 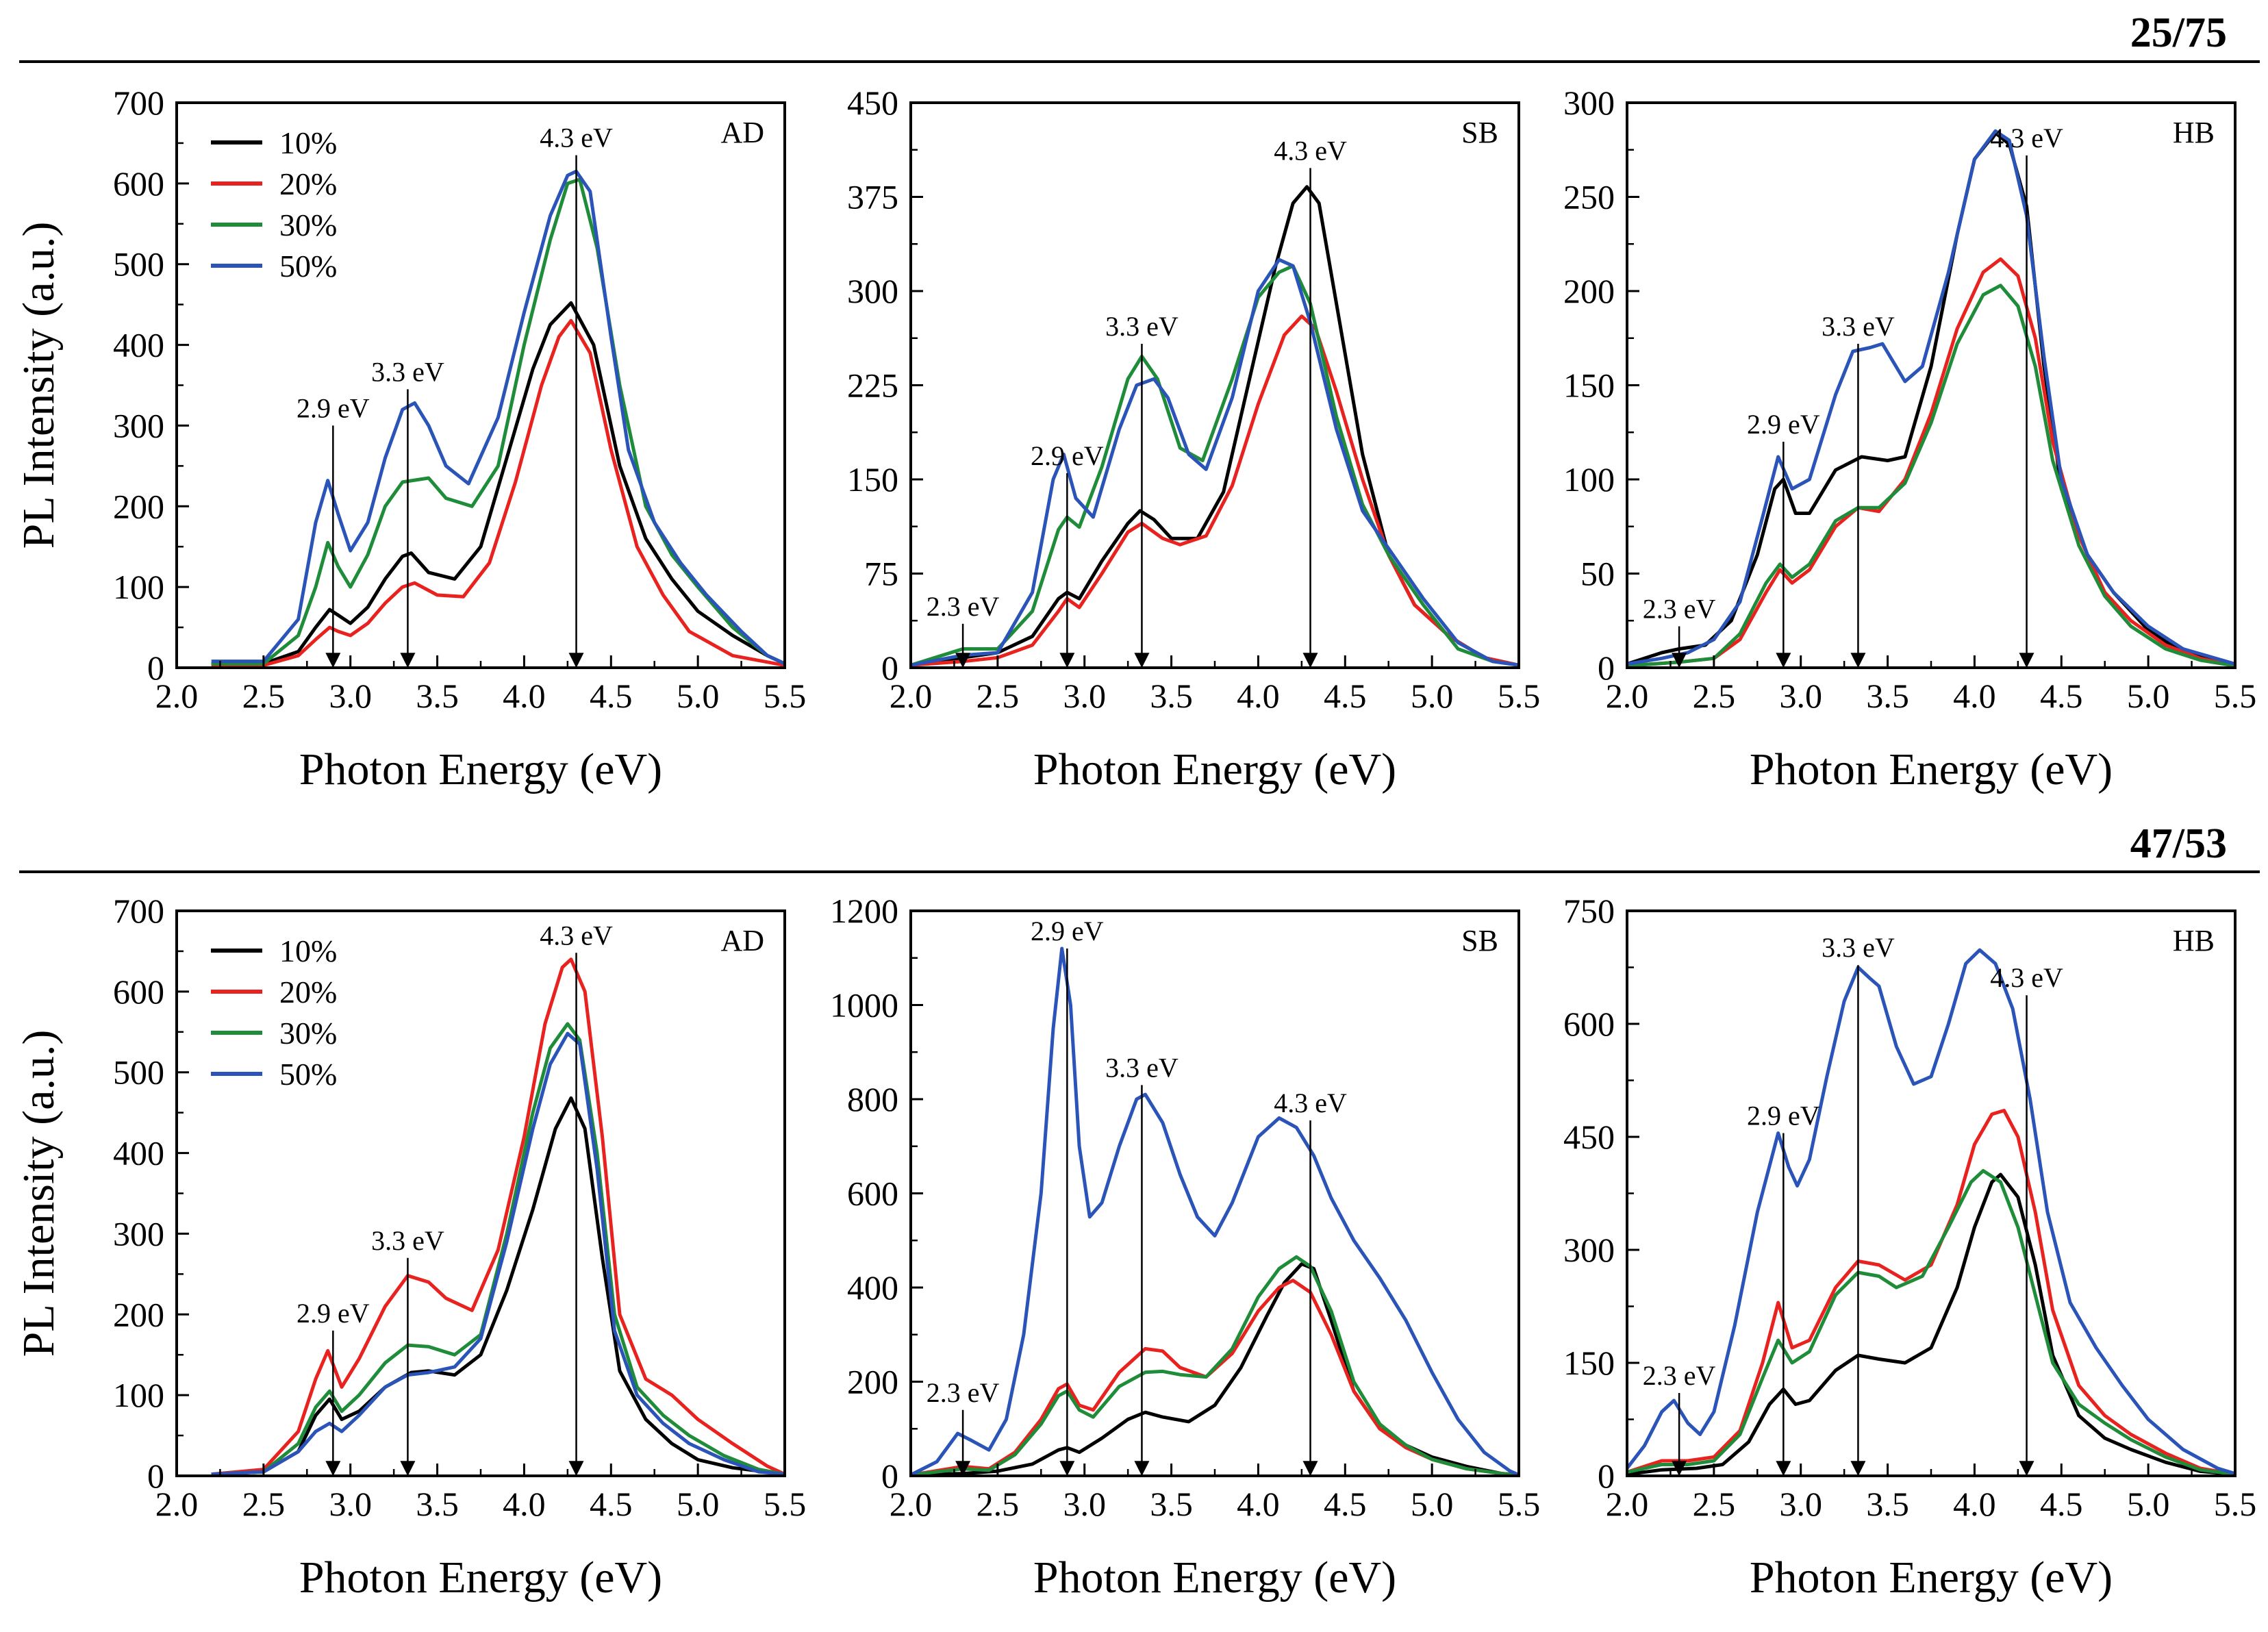 I want to click on y-tick-label: 225, so click(x=872, y=385).